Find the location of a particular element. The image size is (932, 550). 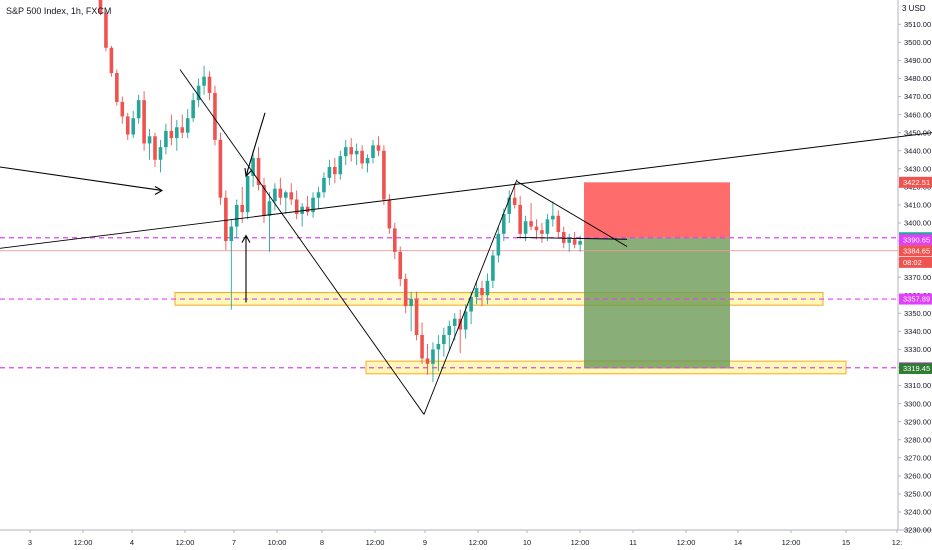

trendline-recovery is located at coordinates (470, 297).